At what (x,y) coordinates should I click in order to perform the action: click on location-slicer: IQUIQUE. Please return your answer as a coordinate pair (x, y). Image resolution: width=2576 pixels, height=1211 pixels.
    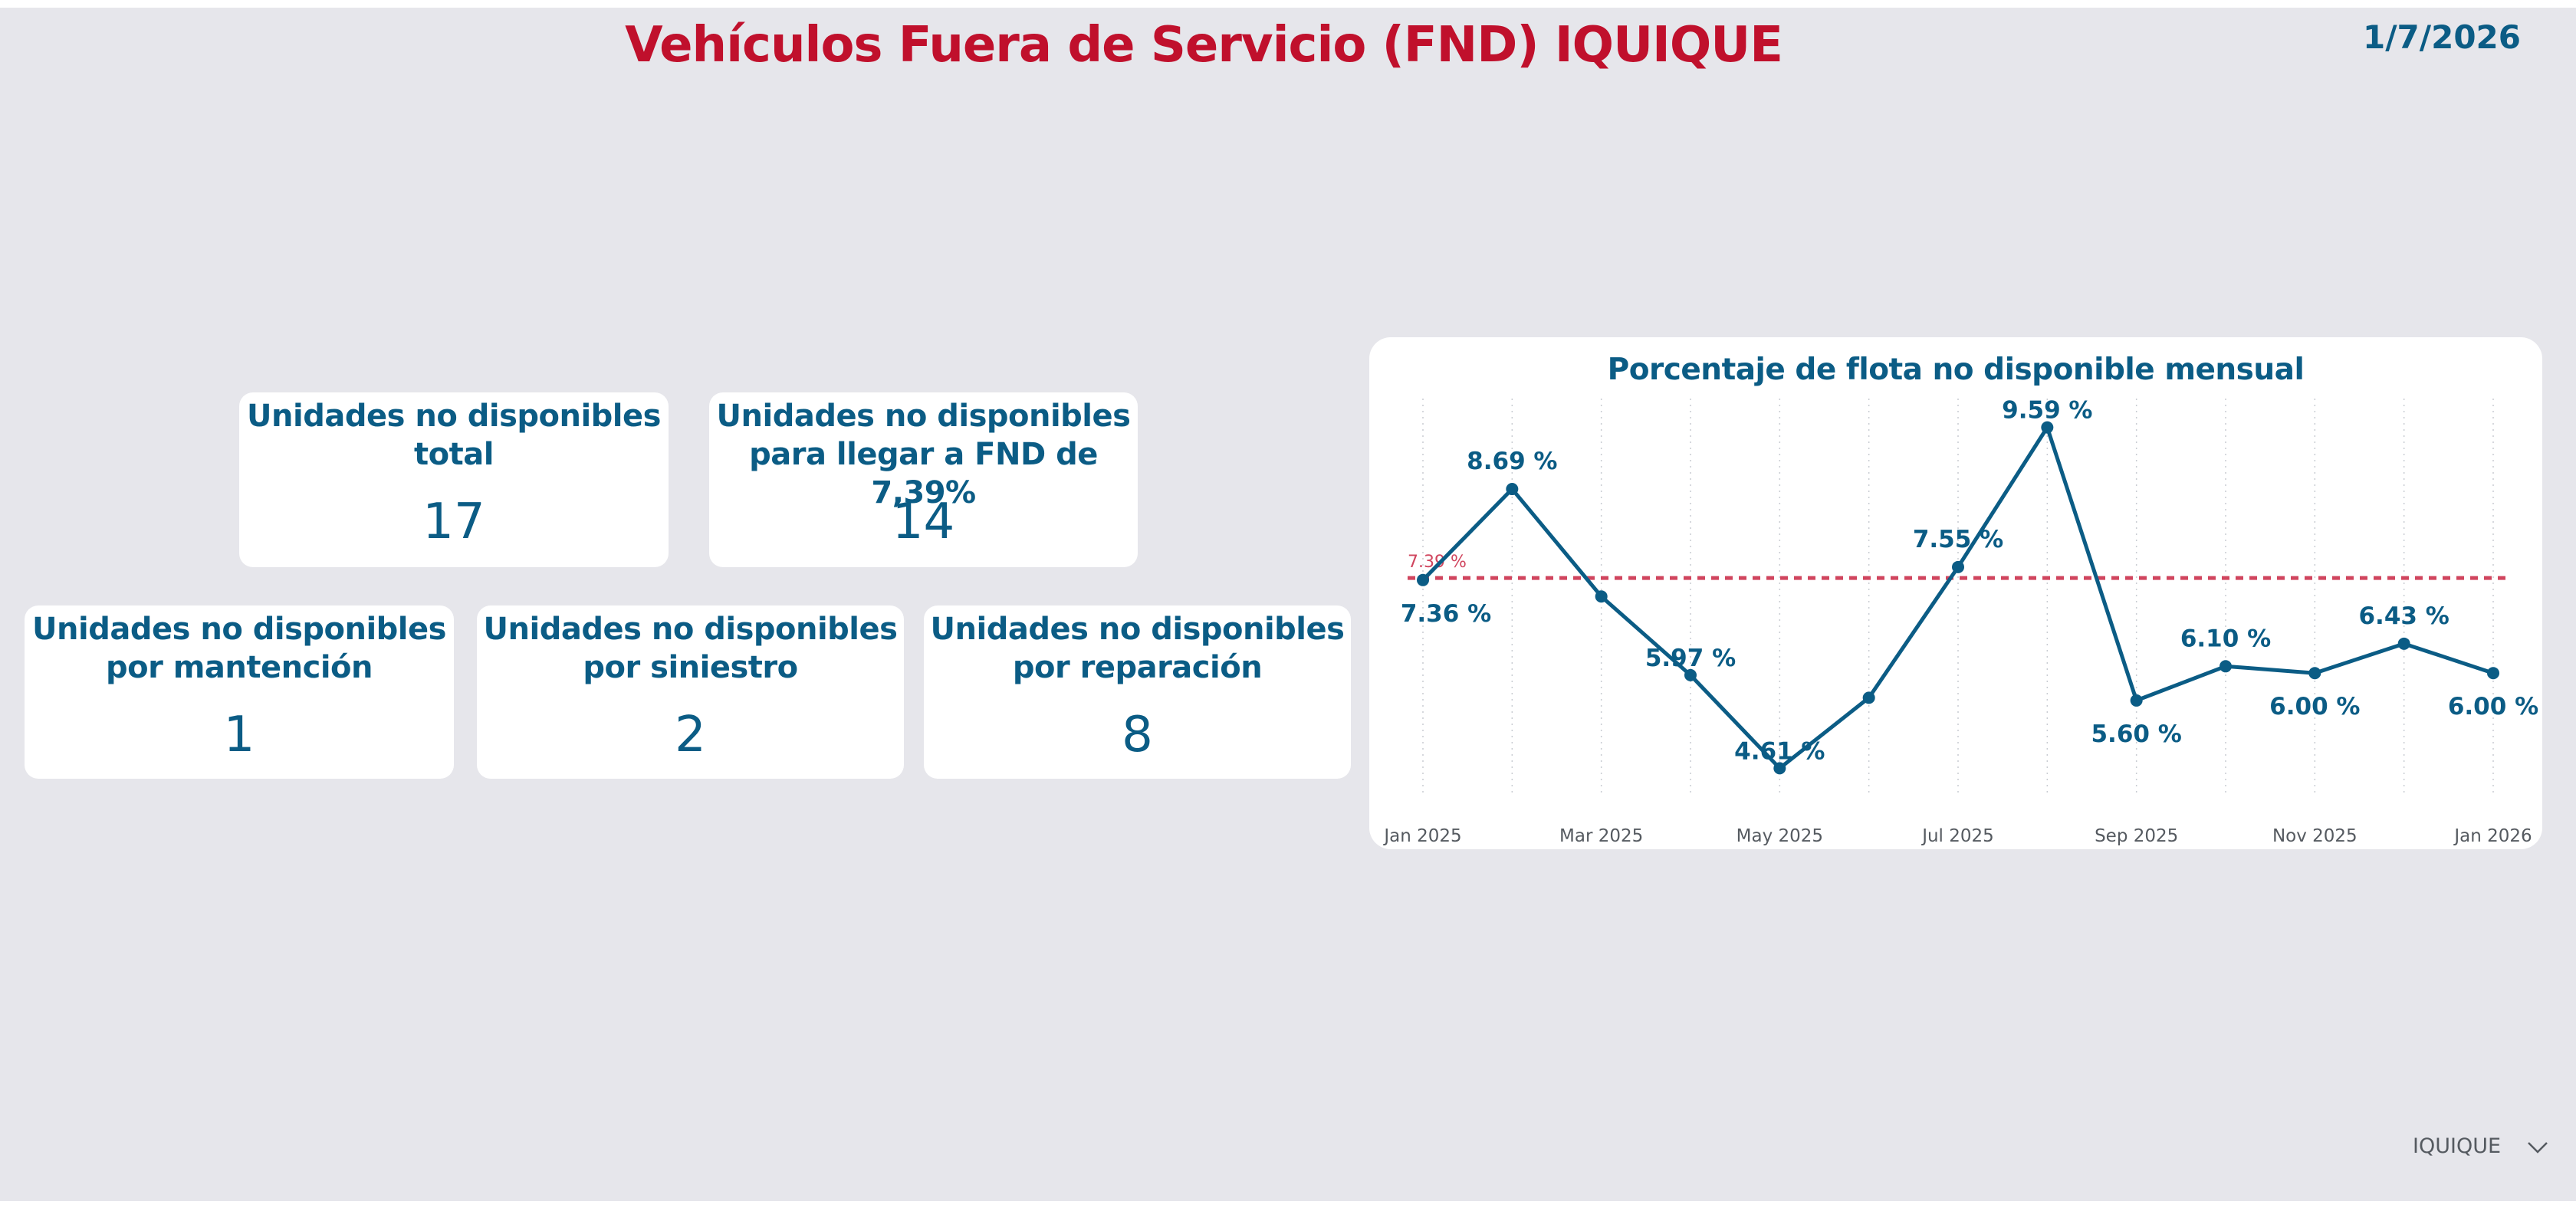
    Looking at the image, I should click on (2480, 1149).